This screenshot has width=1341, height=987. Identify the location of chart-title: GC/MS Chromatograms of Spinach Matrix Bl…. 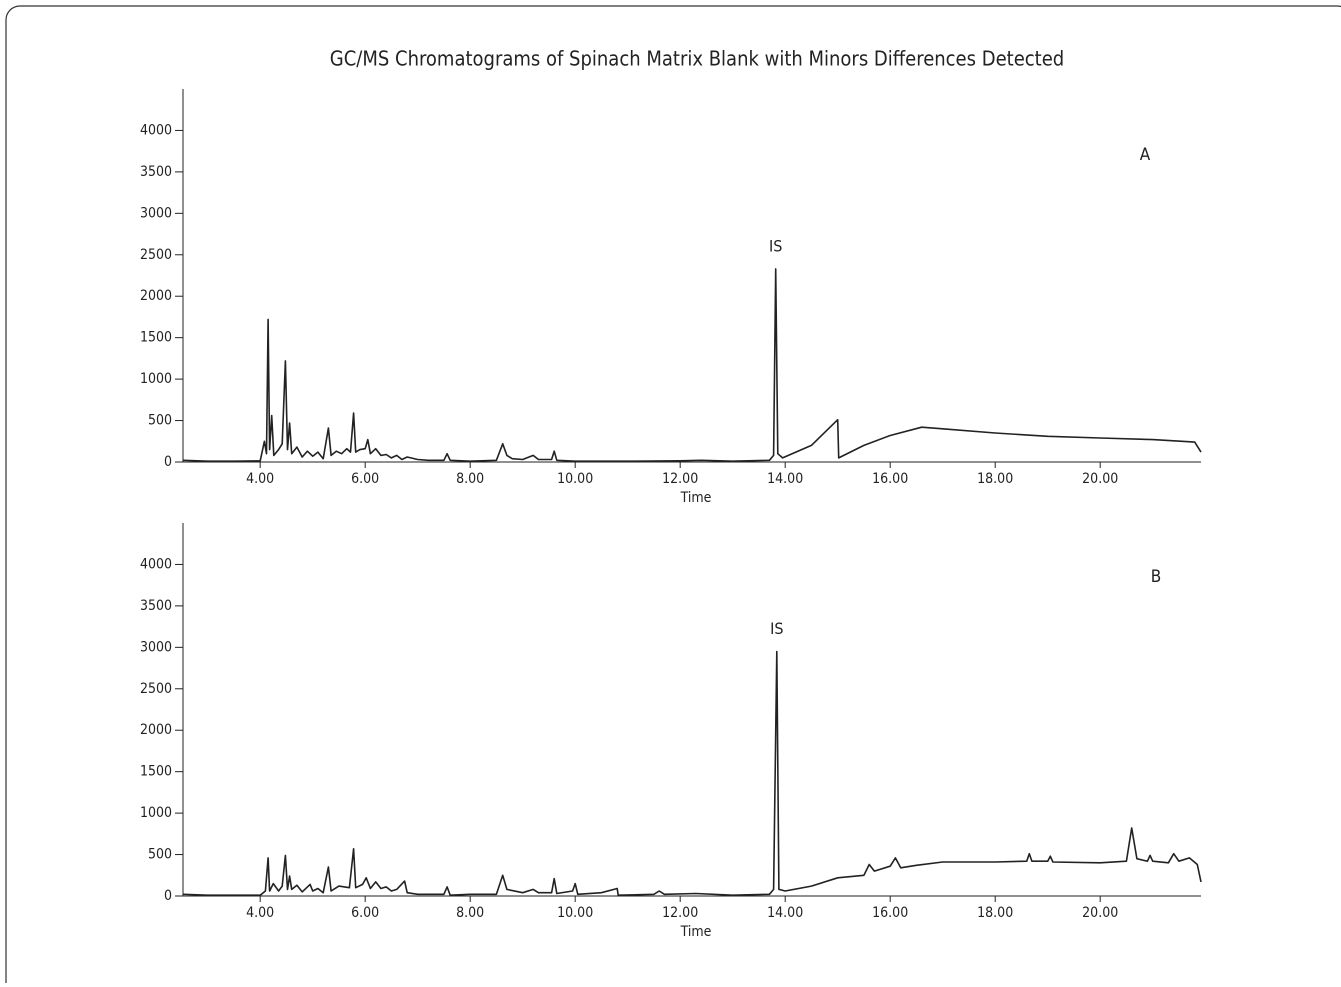
(697, 59).